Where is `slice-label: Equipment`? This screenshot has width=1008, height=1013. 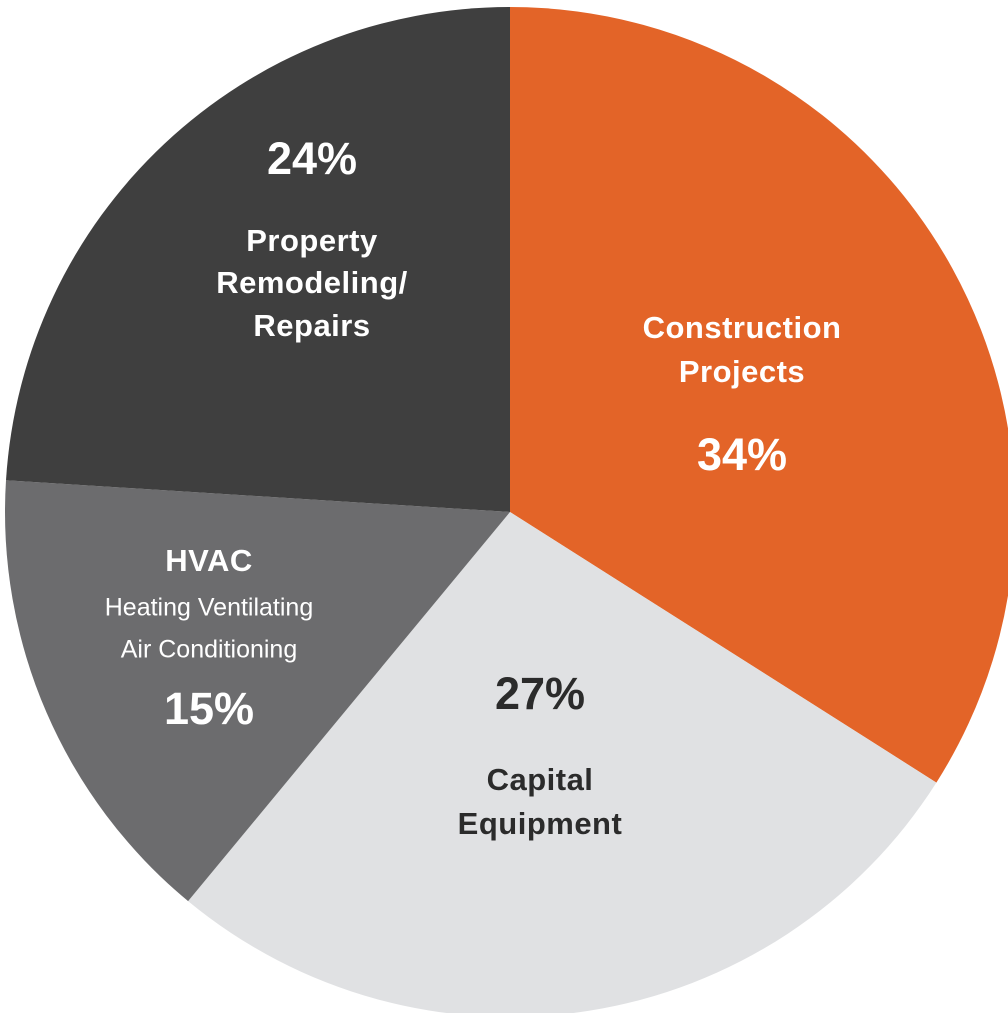 slice-label: Equipment is located at coordinates (540, 823).